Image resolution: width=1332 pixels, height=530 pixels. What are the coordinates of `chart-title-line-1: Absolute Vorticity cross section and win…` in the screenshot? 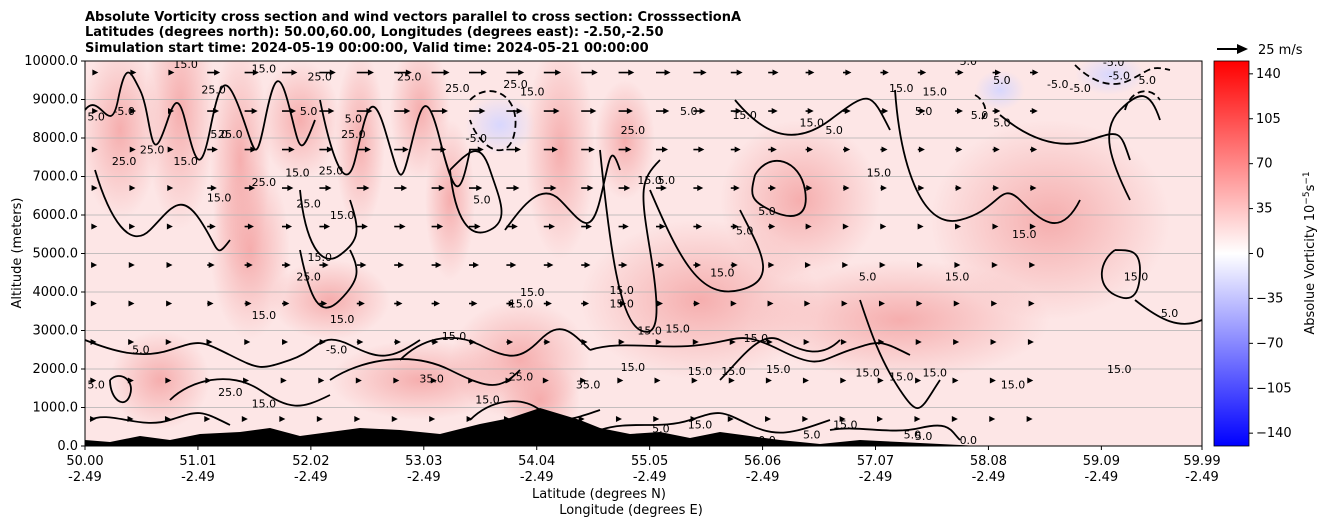 It's located at (413, 17).